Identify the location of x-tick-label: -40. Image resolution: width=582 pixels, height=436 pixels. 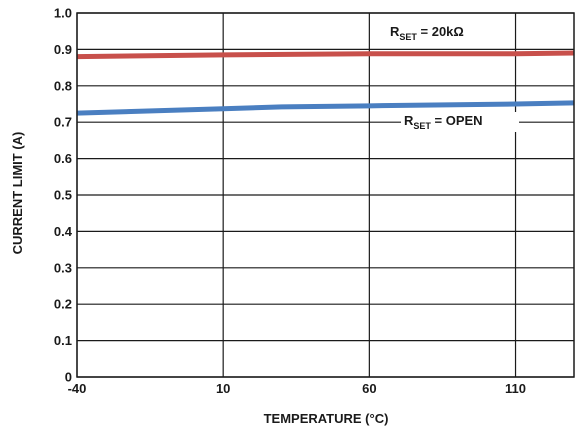
(77, 388).